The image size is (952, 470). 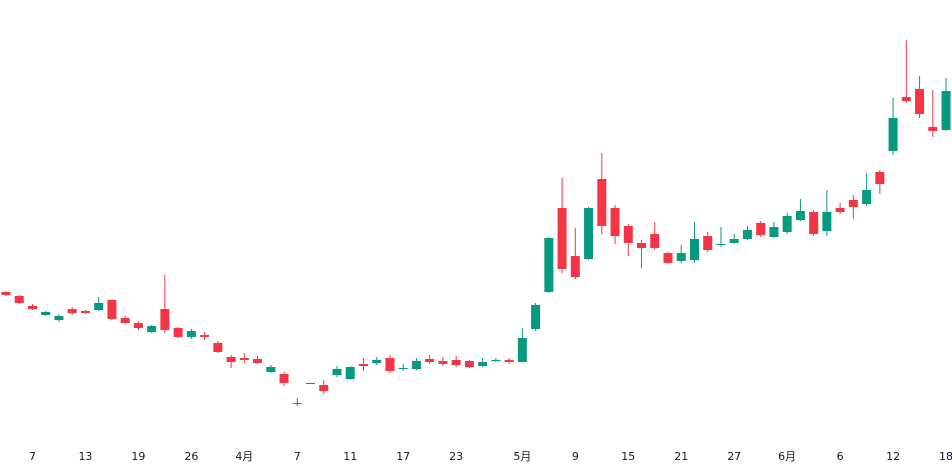 I want to click on x-tick-label: 5月, so click(x=522, y=456).